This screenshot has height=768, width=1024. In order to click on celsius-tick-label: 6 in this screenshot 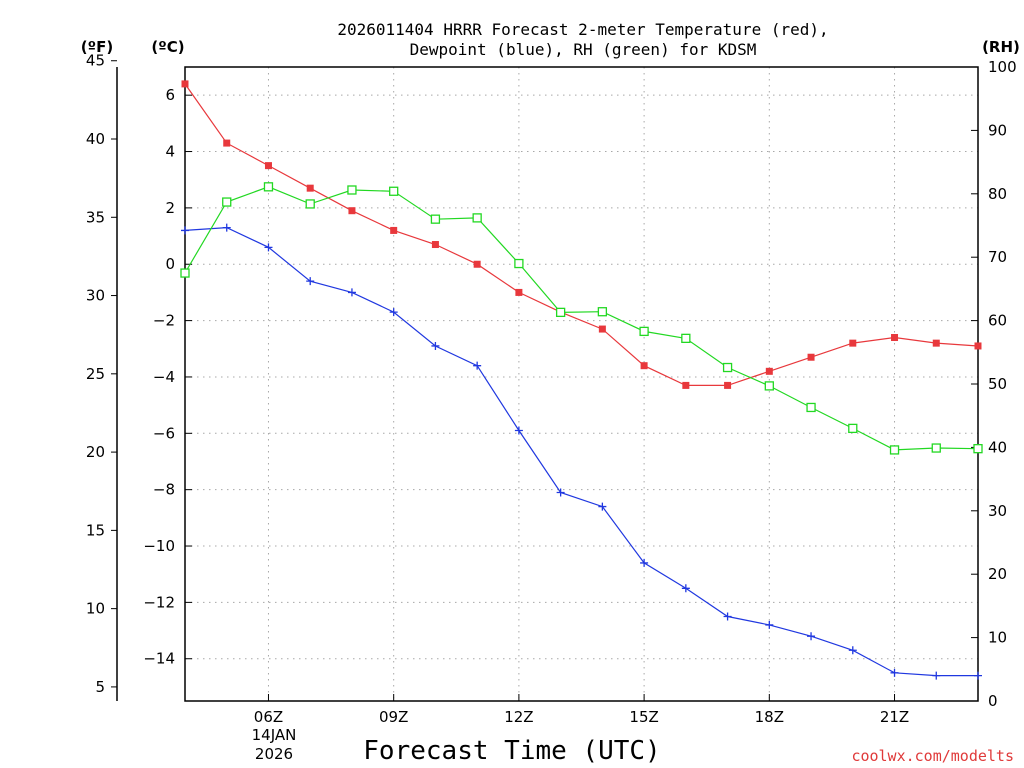, I will do `click(170, 95)`.